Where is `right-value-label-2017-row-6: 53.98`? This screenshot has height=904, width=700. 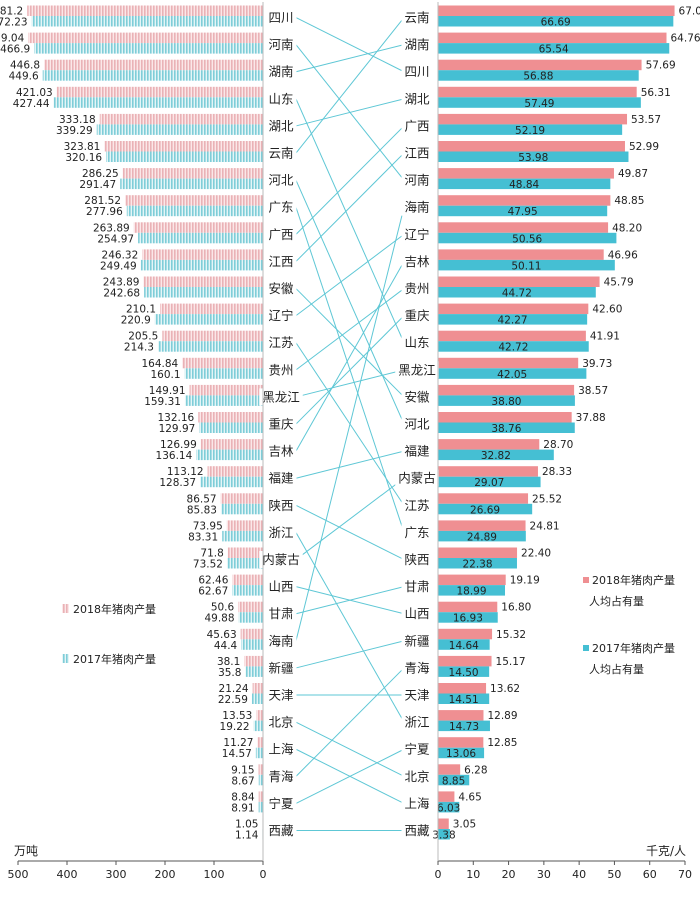
right-value-label-2017-row-6: 53.98 is located at coordinates (533, 158).